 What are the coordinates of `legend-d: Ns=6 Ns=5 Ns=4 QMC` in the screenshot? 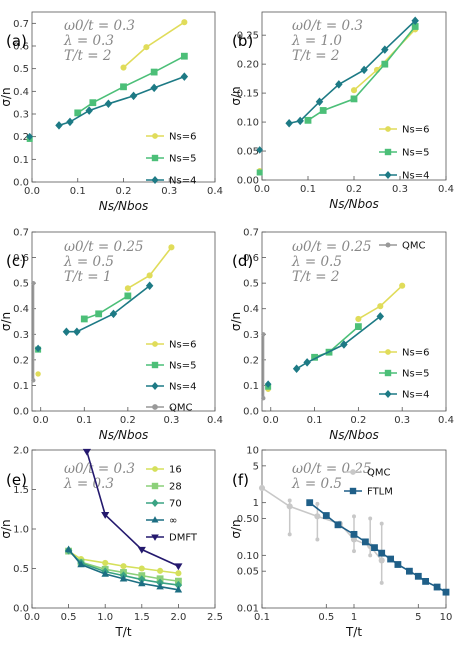 It's located at (404, 321).